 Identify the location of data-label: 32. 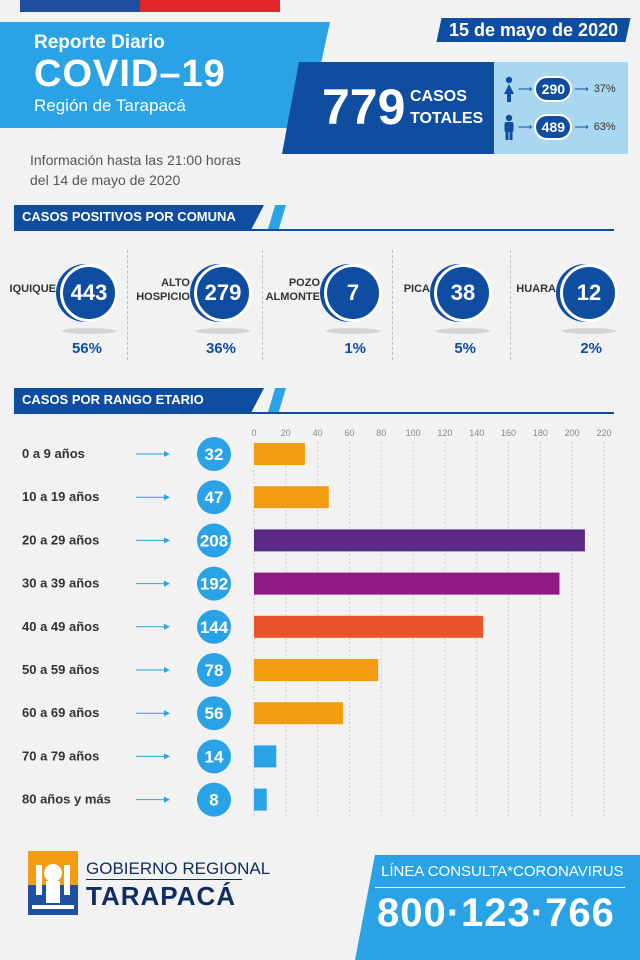
(214, 454).